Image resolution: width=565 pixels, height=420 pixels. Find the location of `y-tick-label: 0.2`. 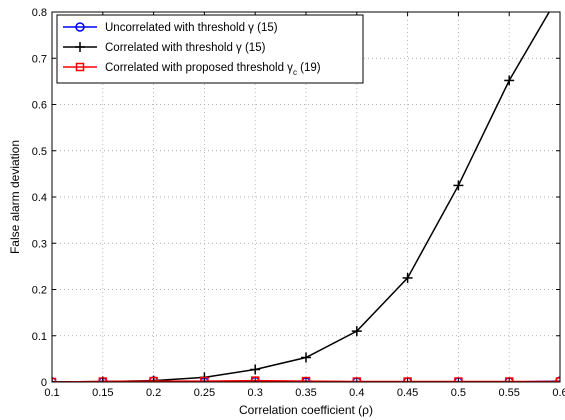

y-tick-label: 0.2 is located at coordinates (39, 291).